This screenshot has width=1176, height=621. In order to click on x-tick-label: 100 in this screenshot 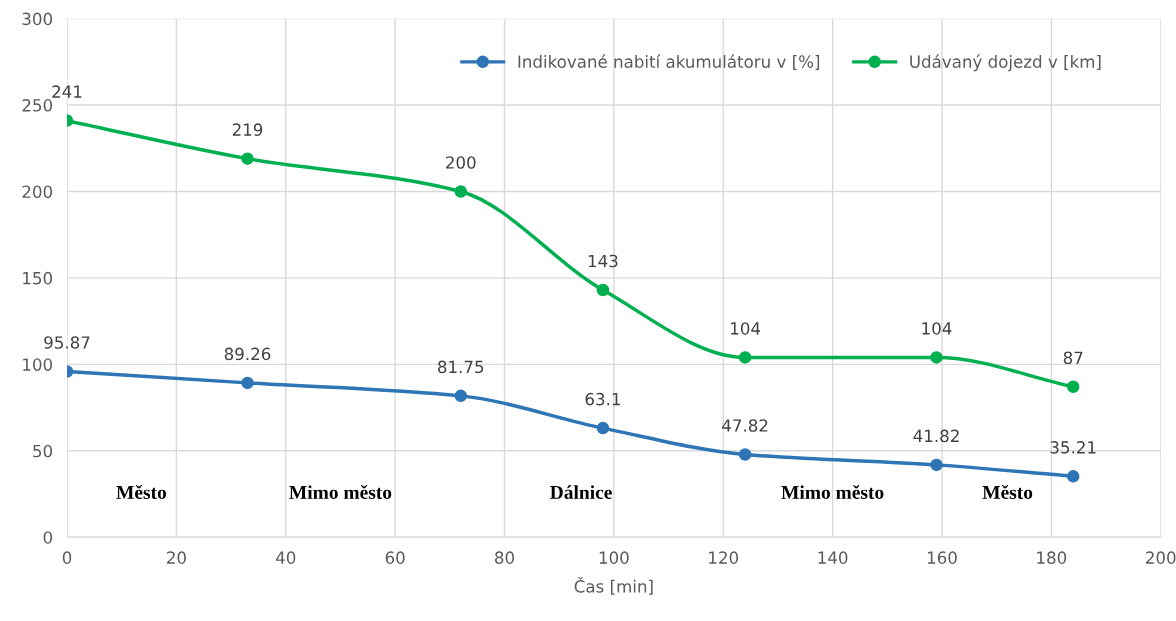, I will do `click(614, 557)`.